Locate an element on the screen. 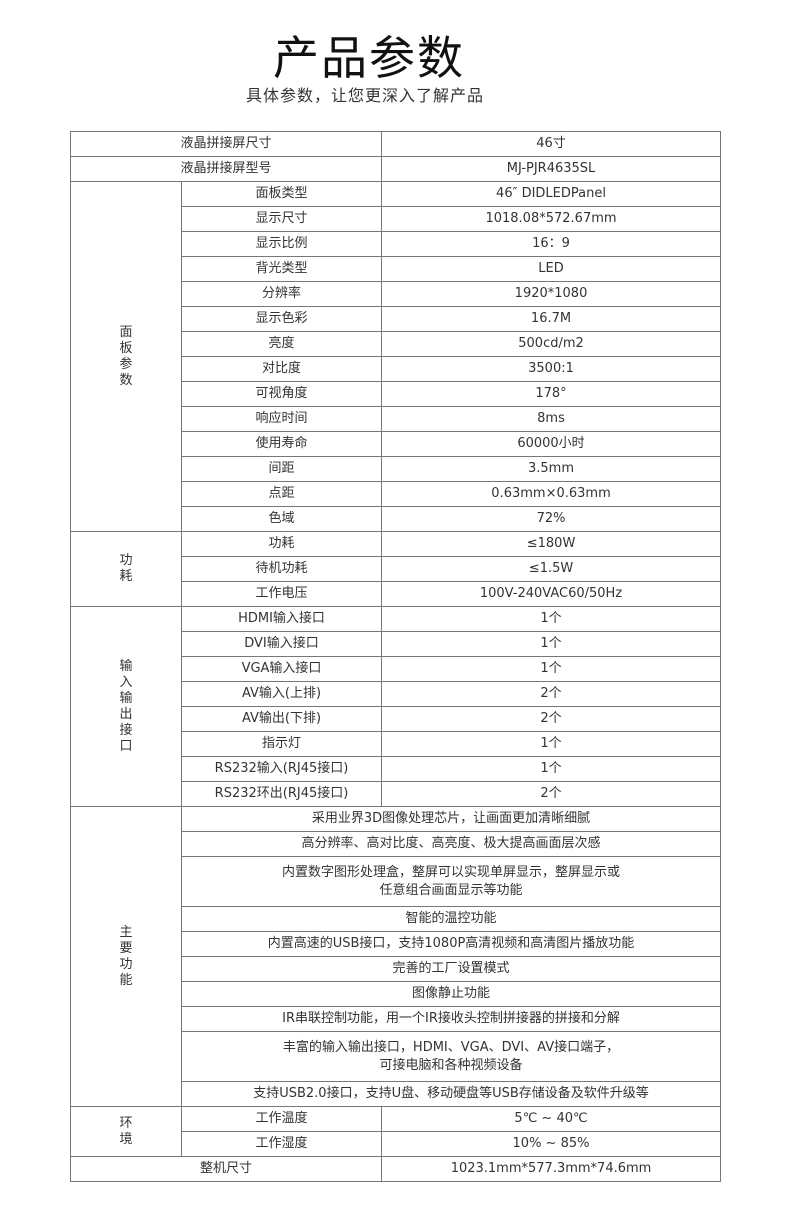 The height and width of the screenshot is (1212, 790). spec-label: HDMI输入接口 is located at coordinates (281, 619).